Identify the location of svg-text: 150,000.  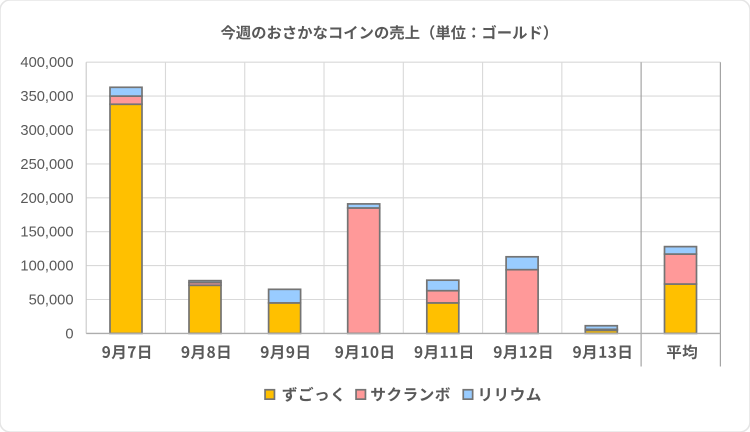
(46, 233).